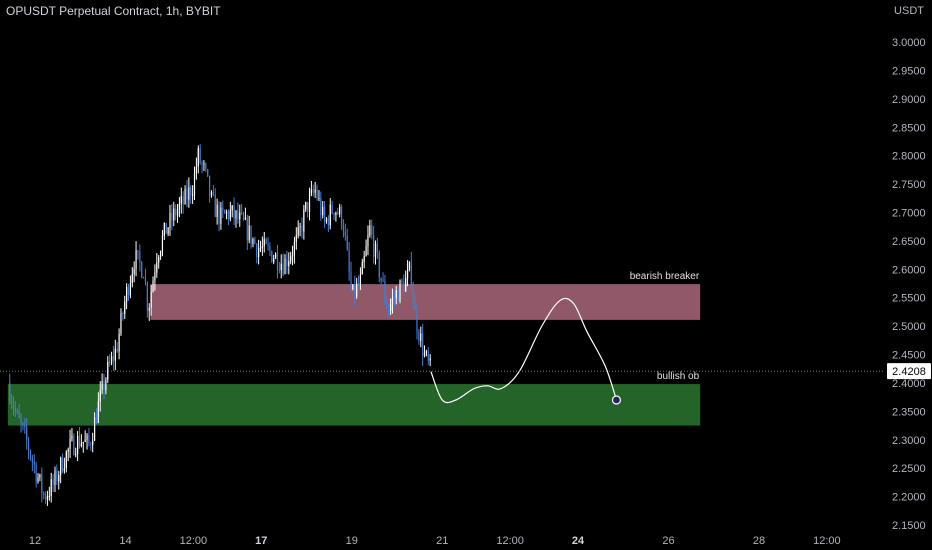 This screenshot has height=550, width=932. What do you see at coordinates (909, 412) in the screenshot?
I see `y-tick-label: 2.3500` at bounding box center [909, 412].